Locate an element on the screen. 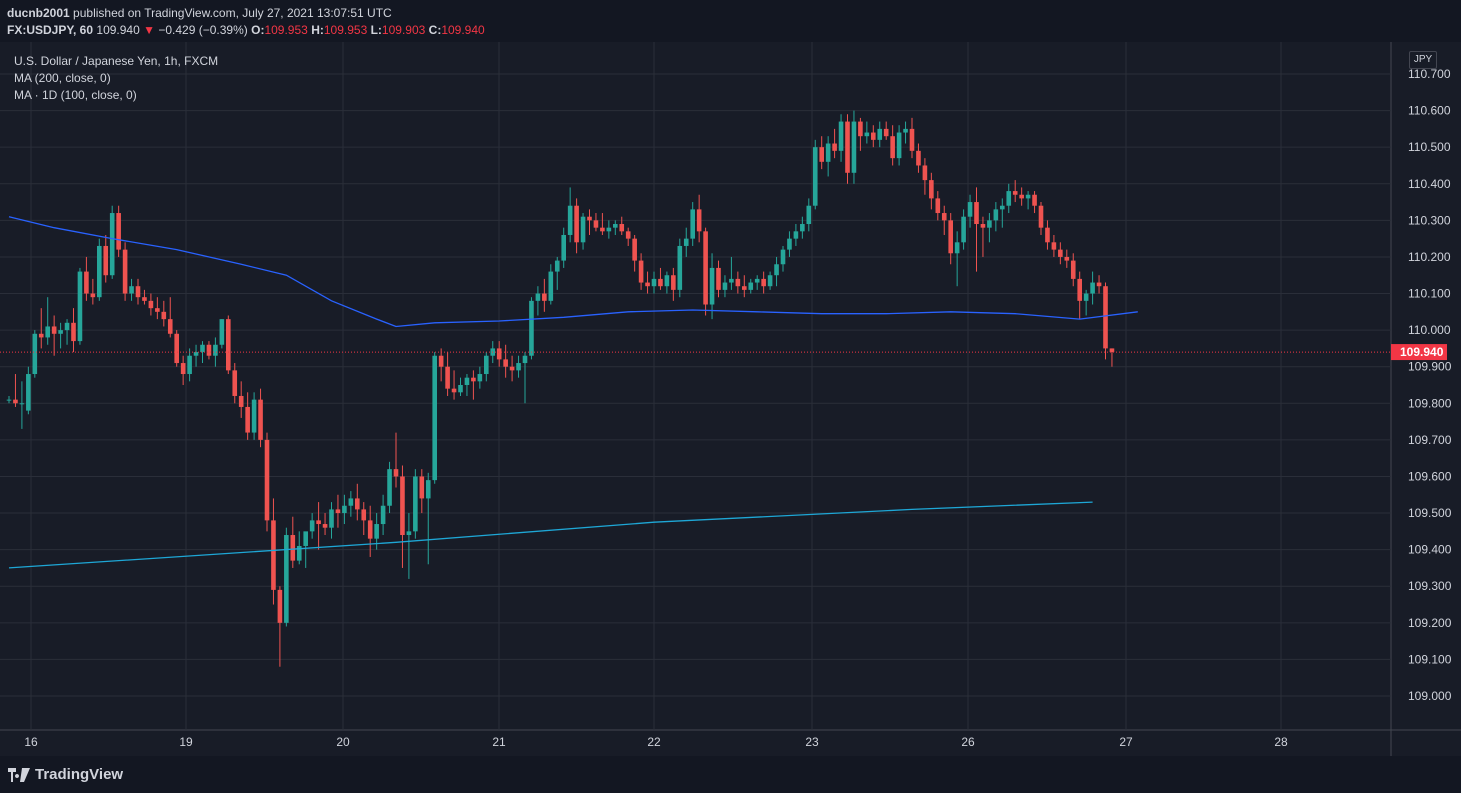  change-down-icon: ▼ is located at coordinates (149, 30).